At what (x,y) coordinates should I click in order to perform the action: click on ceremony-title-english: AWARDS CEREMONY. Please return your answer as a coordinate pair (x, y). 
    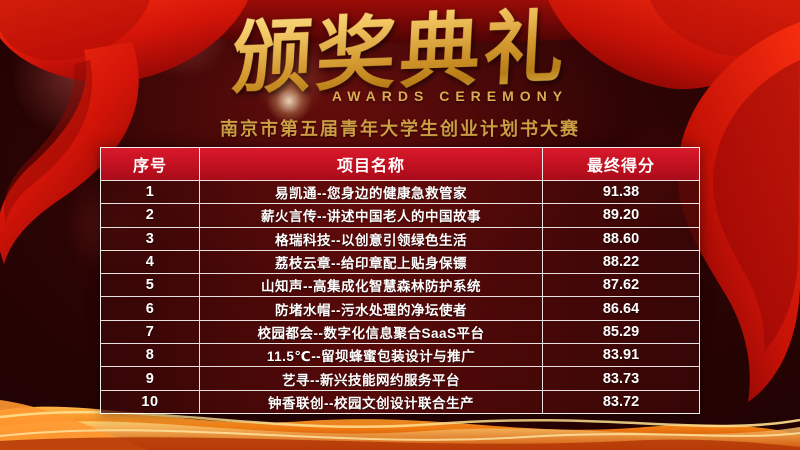
    Looking at the image, I should click on (450, 96).